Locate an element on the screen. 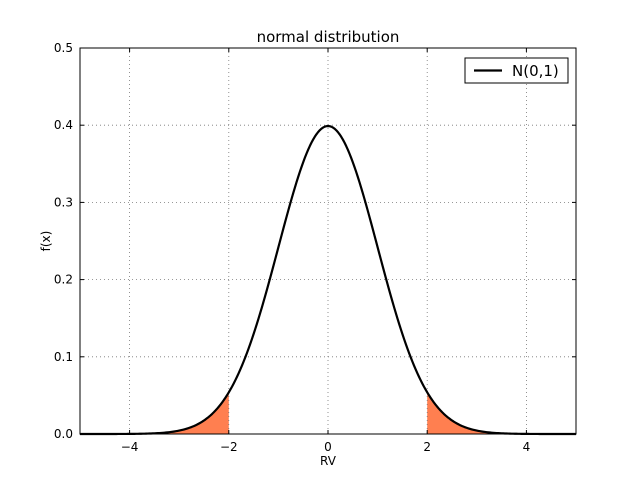  y-tick-label: 0.4 is located at coordinates (63, 125).